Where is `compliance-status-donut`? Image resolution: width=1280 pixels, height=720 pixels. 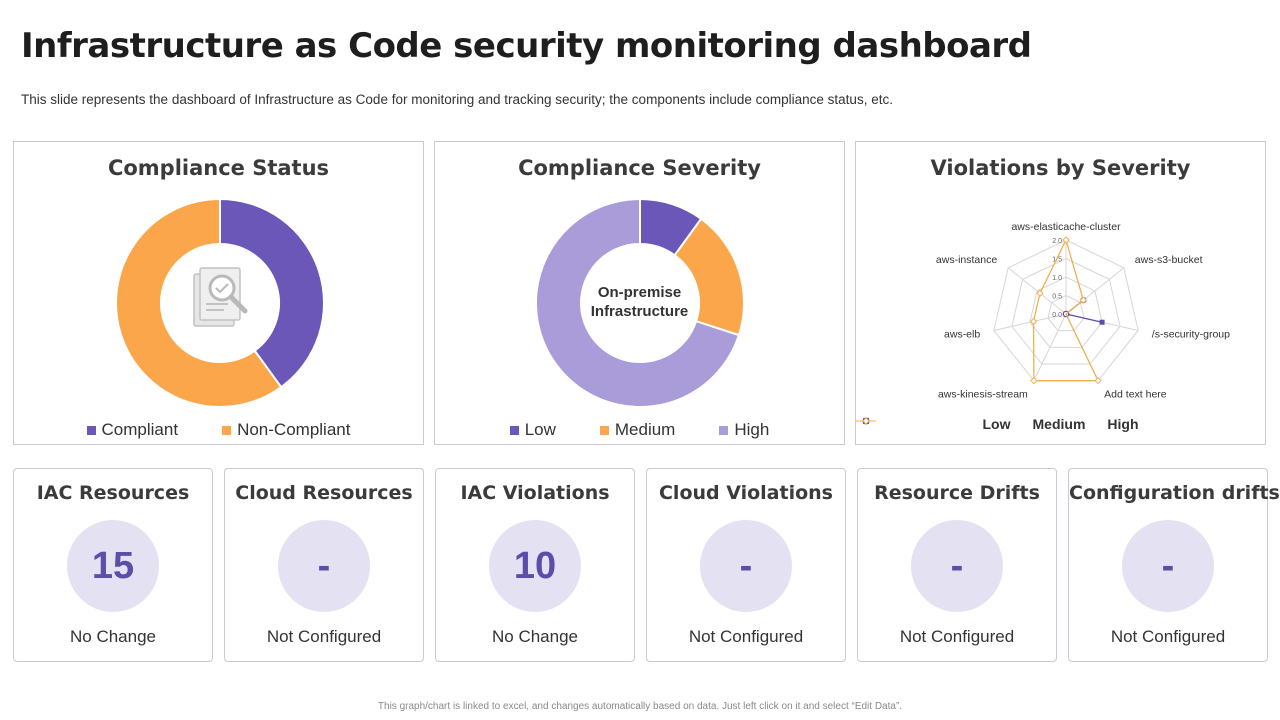
compliance-status-donut is located at coordinates (219, 294).